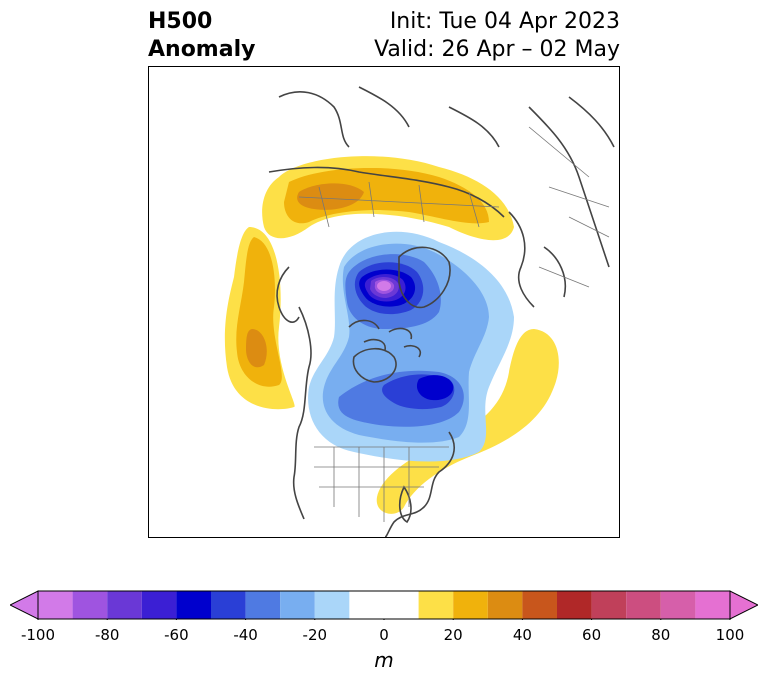 This screenshot has width=768, height=684. I want to click on negative-anomaly-arctic, so click(411, 346).